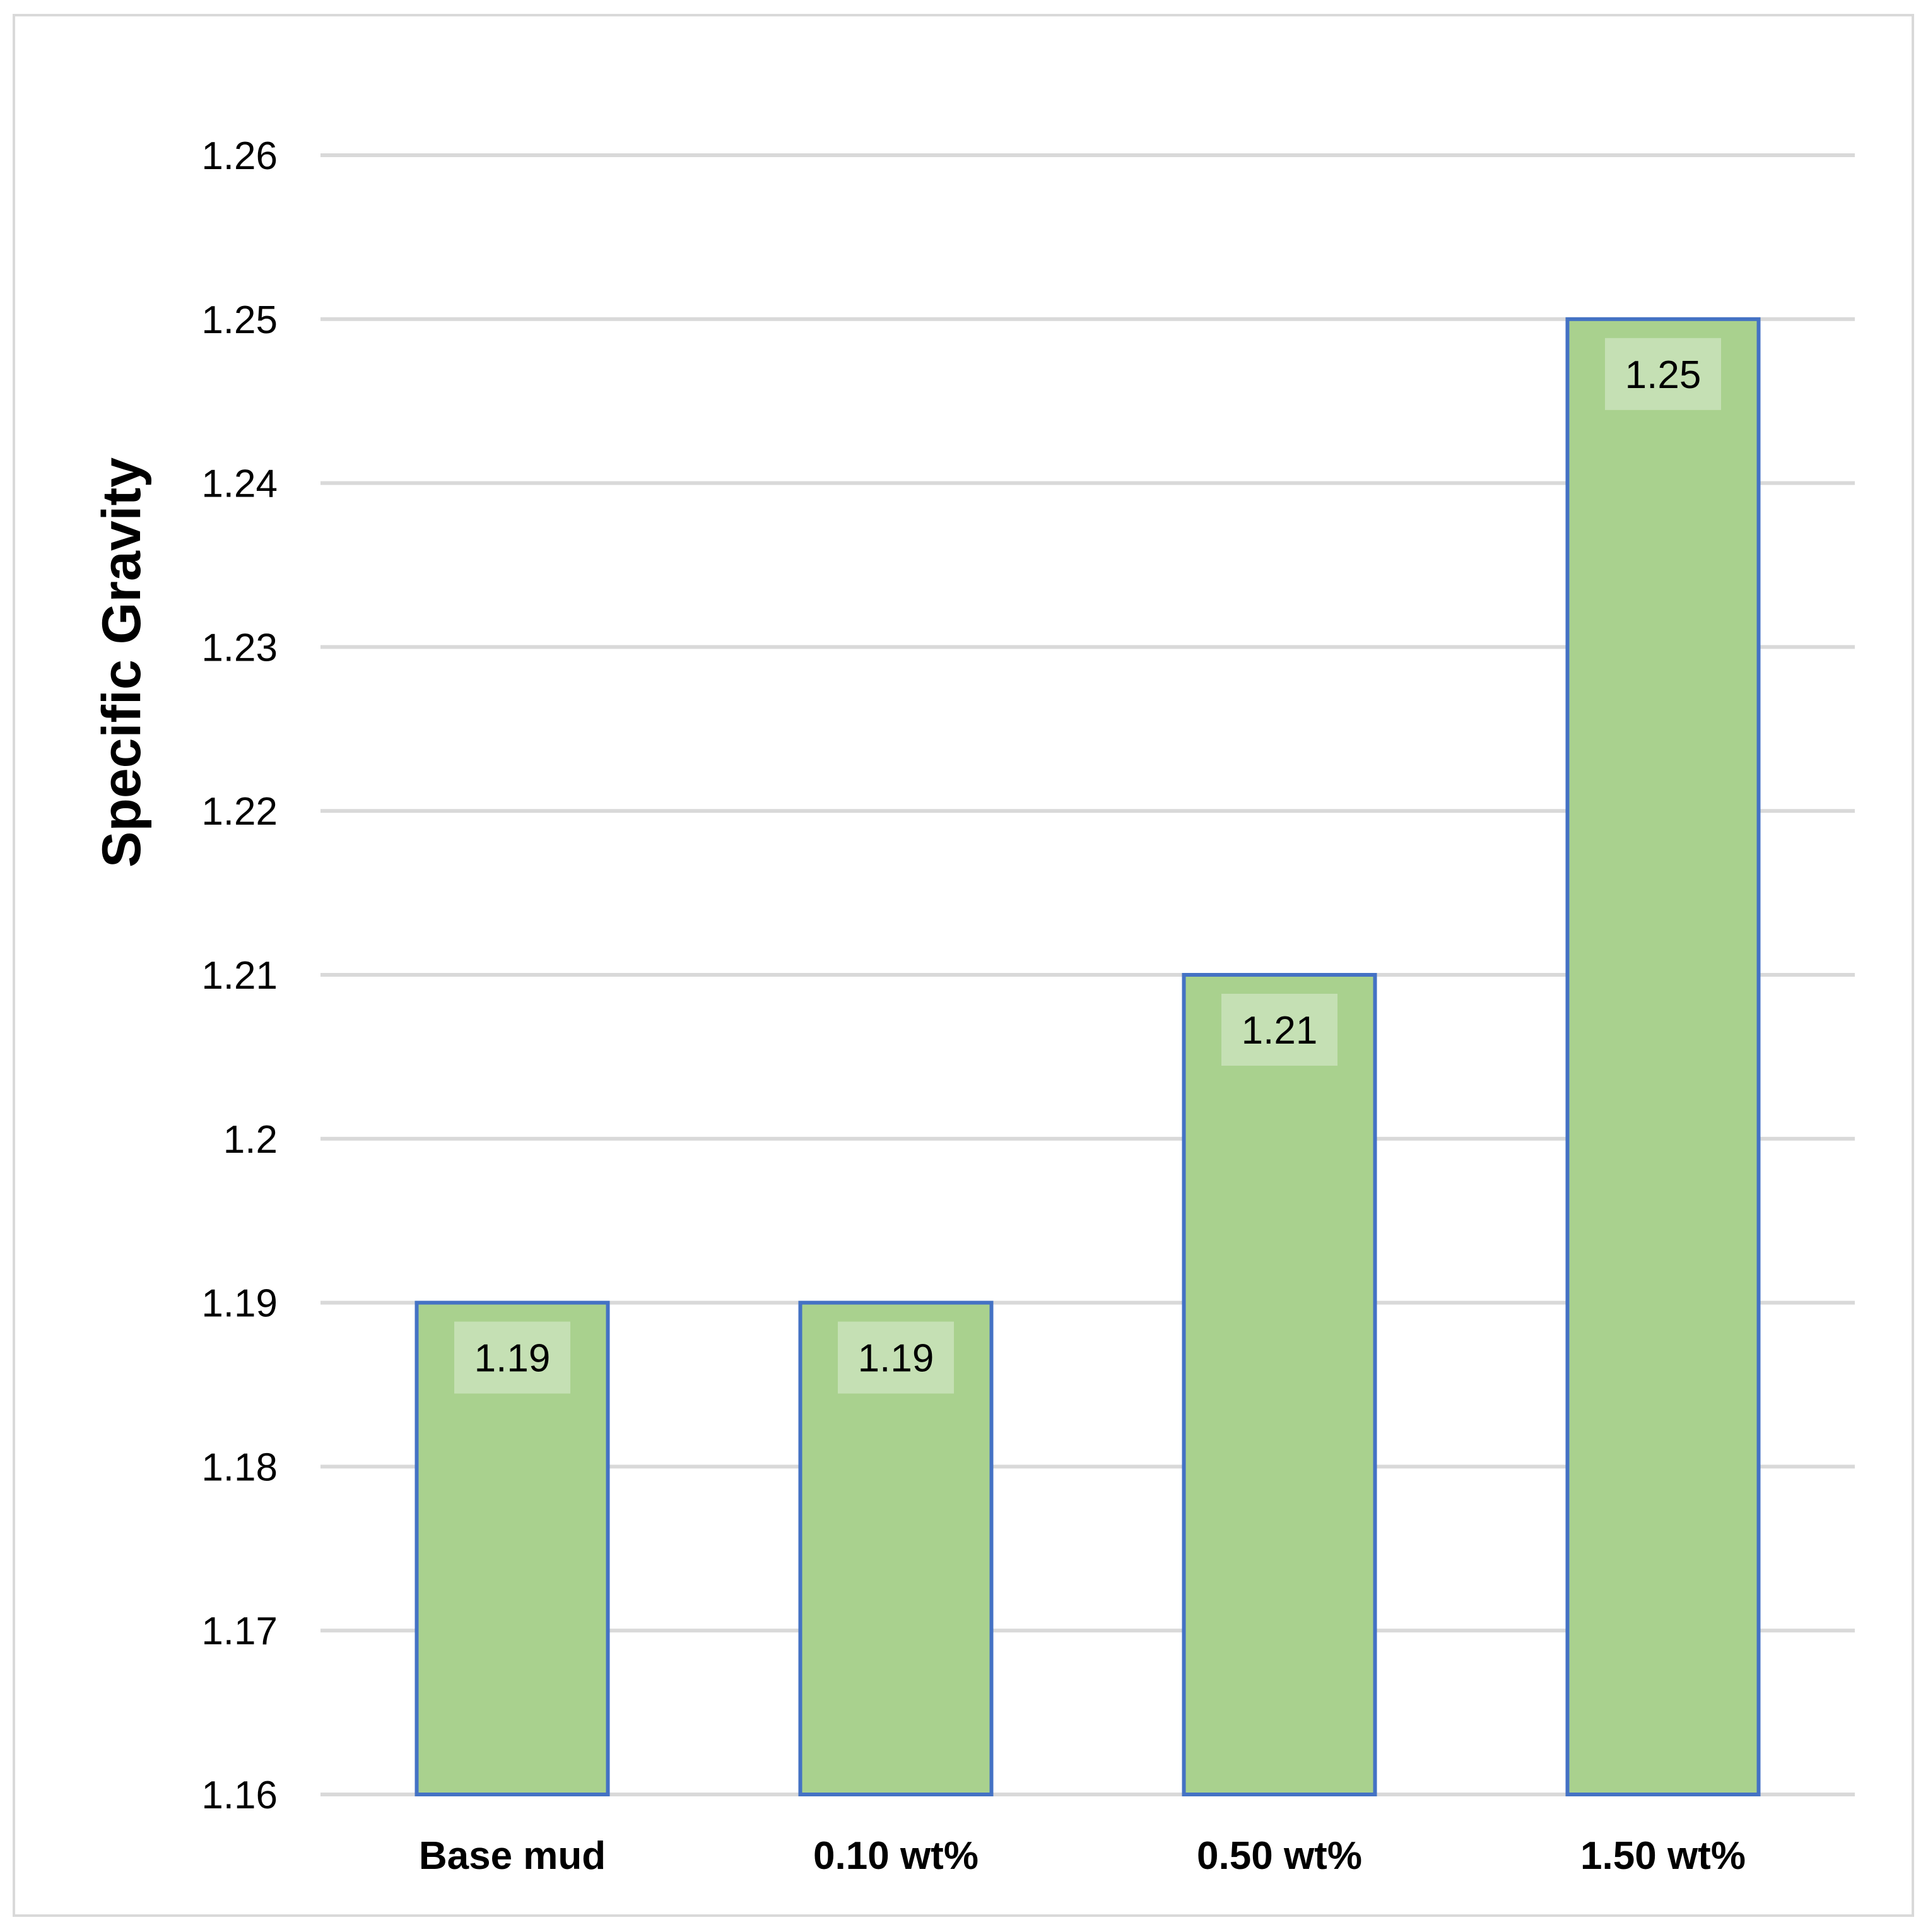 The height and width of the screenshot is (1932, 1928). Describe the element at coordinates (239, 647) in the screenshot. I see `y-tick-label: 1.23` at that location.